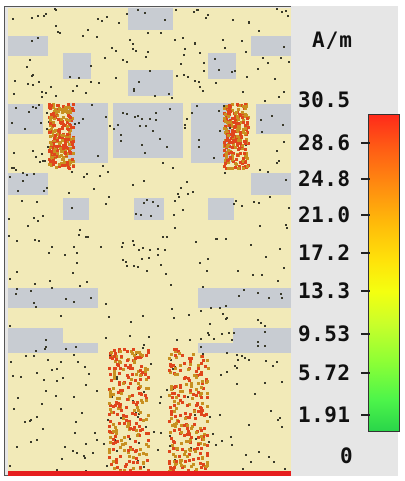 This screenshot has width=405, height=481. Describe the element at coordinates (324, 215) in the screenshot. I see `legend-tick: 21.0` at that location.